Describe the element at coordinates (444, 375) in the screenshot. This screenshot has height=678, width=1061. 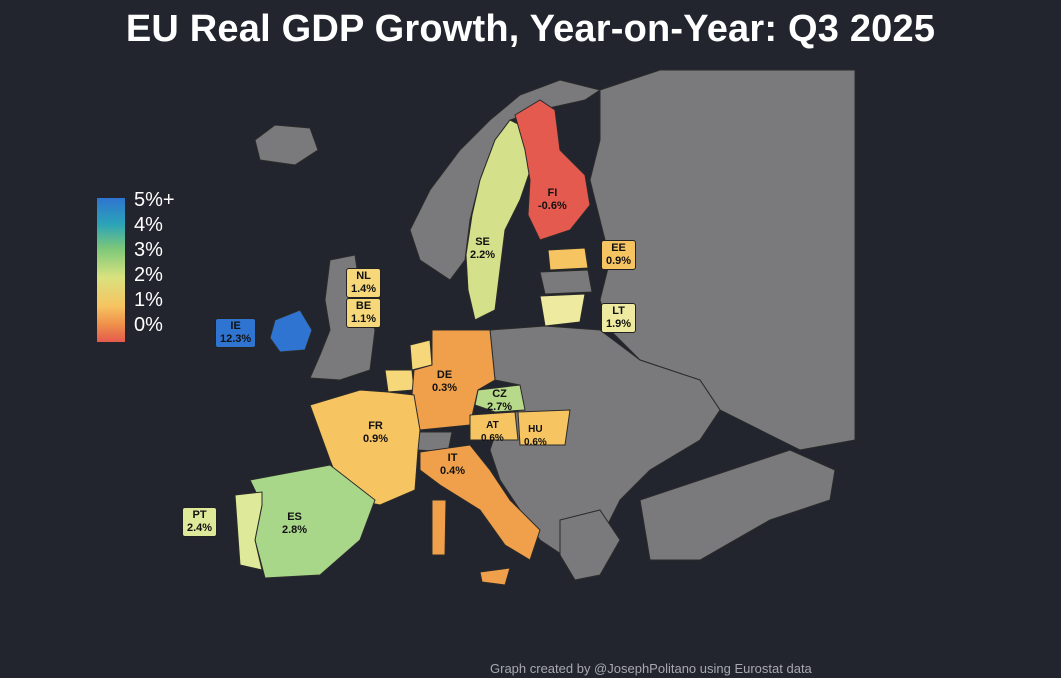
I see `country-code: DE` at that location.